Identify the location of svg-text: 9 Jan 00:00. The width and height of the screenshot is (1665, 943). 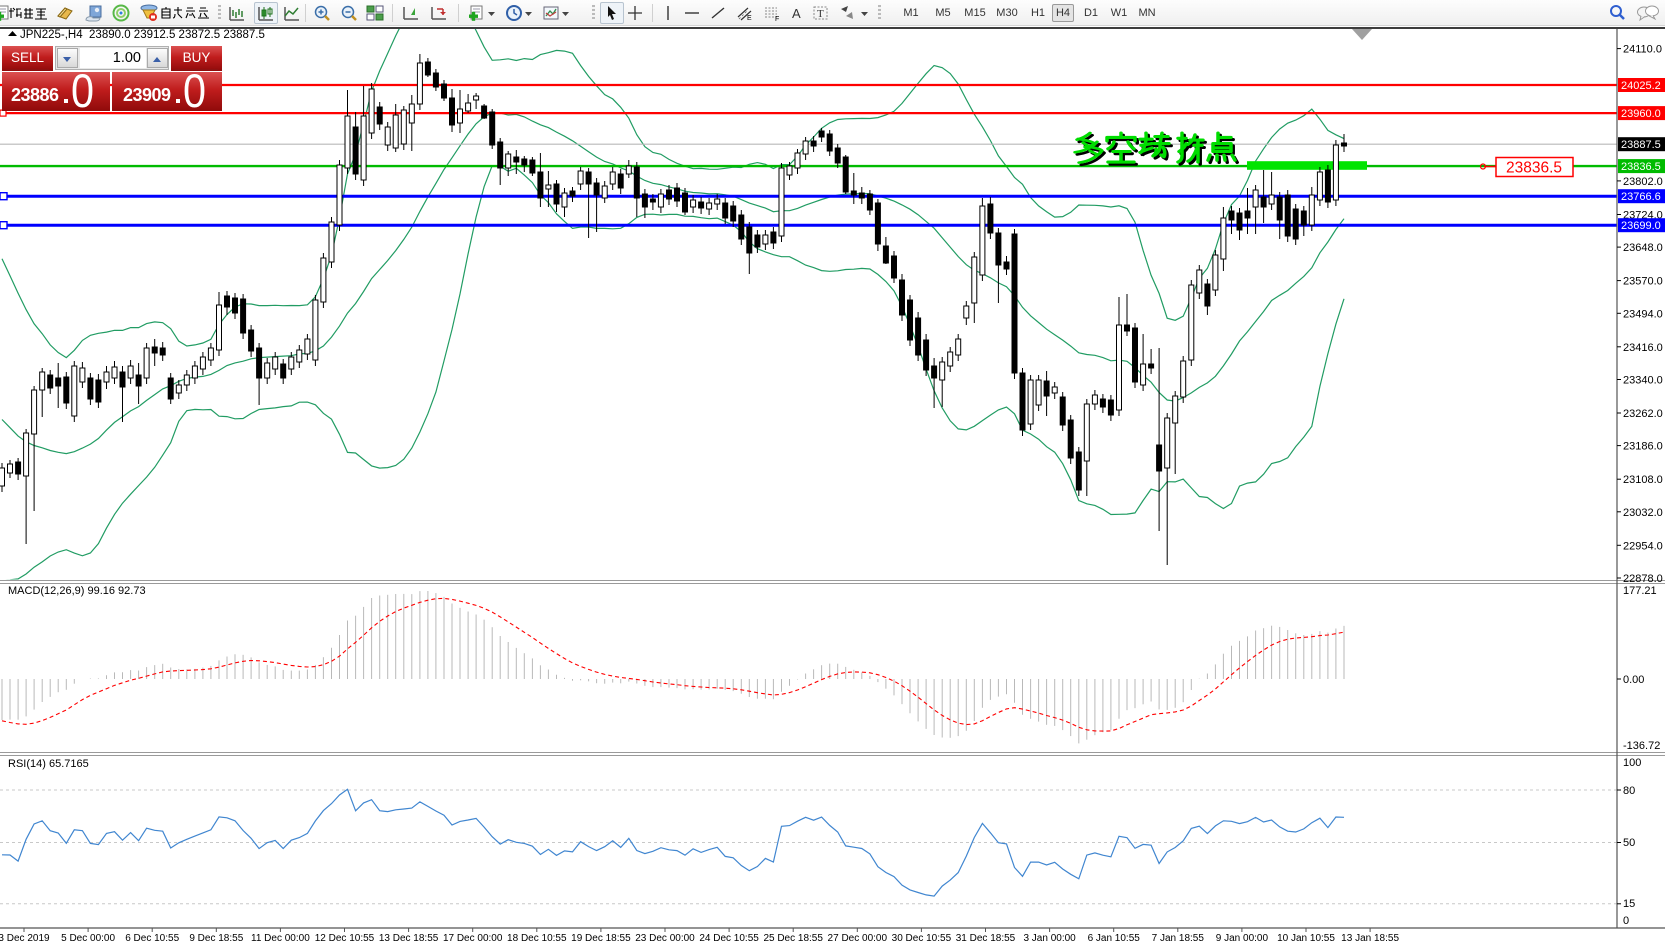
(1242, 938).